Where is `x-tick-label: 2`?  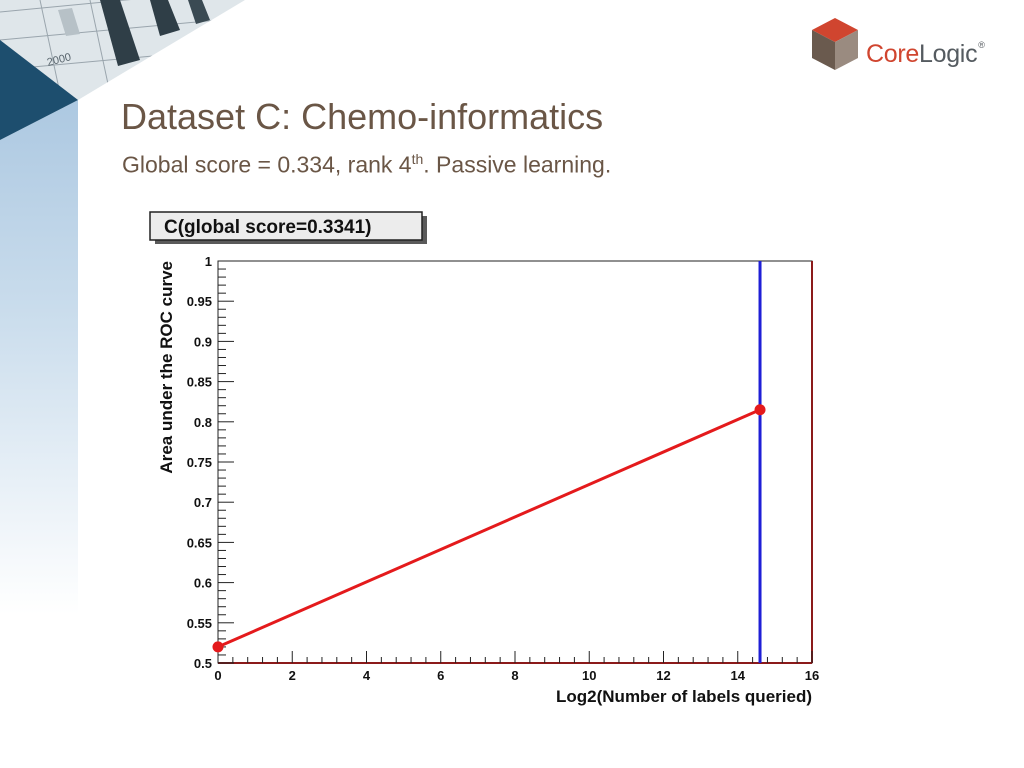 x-tick-label: 2 is located at coordinates (292, 675).